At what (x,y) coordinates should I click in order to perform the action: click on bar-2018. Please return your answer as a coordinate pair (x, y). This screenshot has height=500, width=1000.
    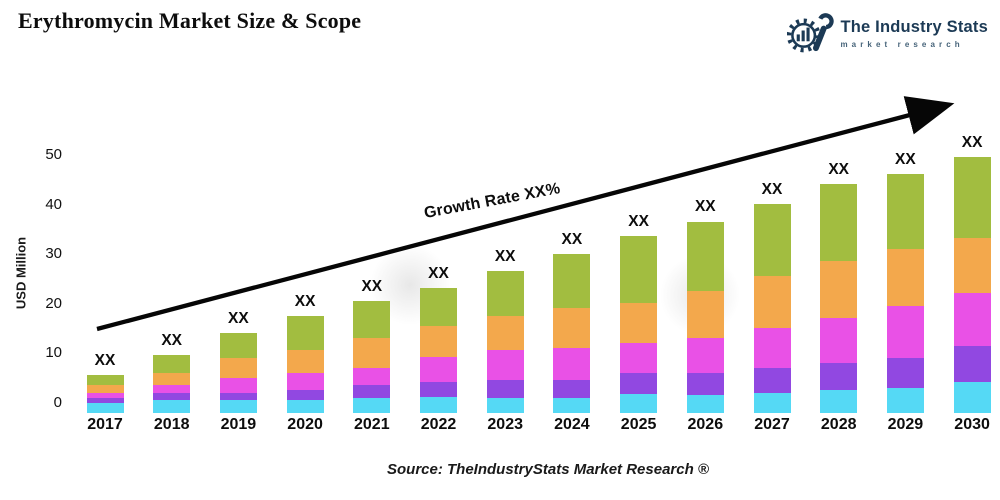
    Looking at the image, I should click on (172, 384).